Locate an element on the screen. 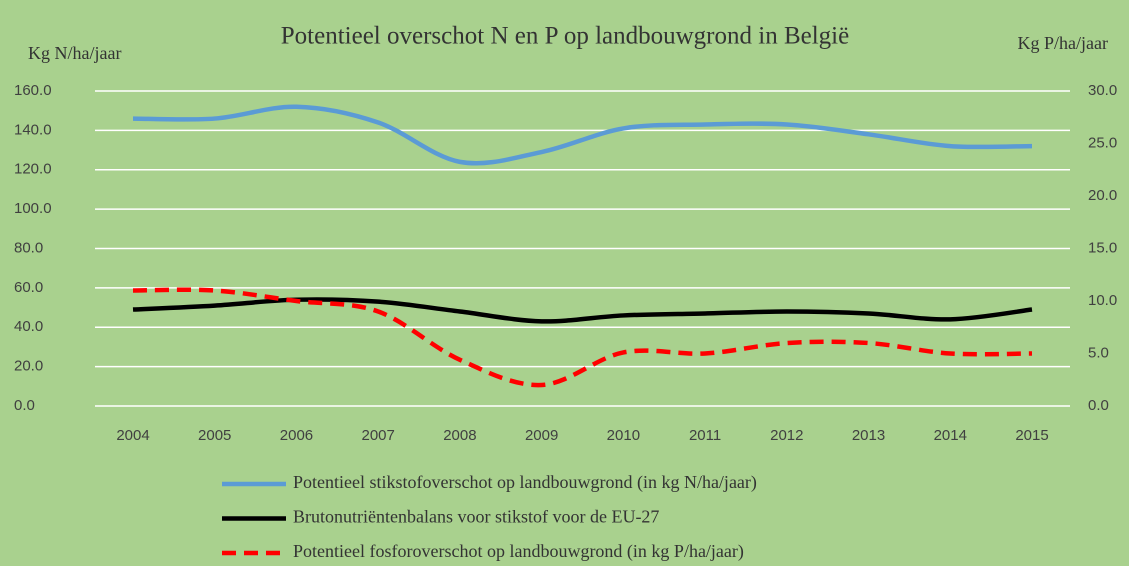 This screenshot has width=1129, height=566. y2-tick-label: 25.0 is located at coordinates (1102, 142).